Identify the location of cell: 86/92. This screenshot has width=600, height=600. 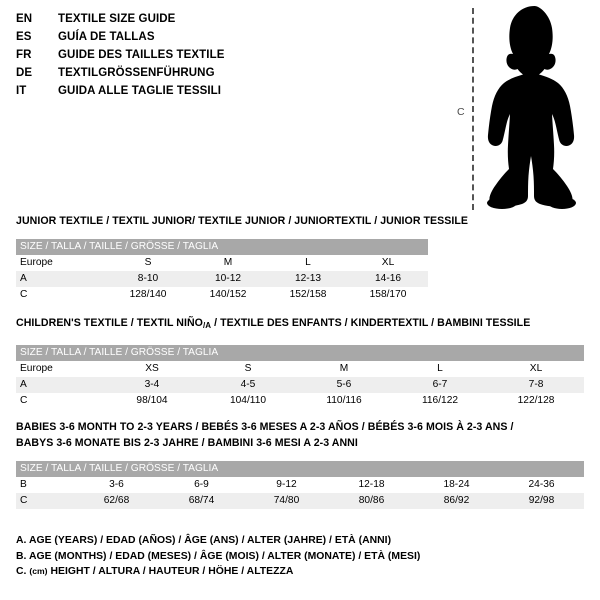
(456, 501).